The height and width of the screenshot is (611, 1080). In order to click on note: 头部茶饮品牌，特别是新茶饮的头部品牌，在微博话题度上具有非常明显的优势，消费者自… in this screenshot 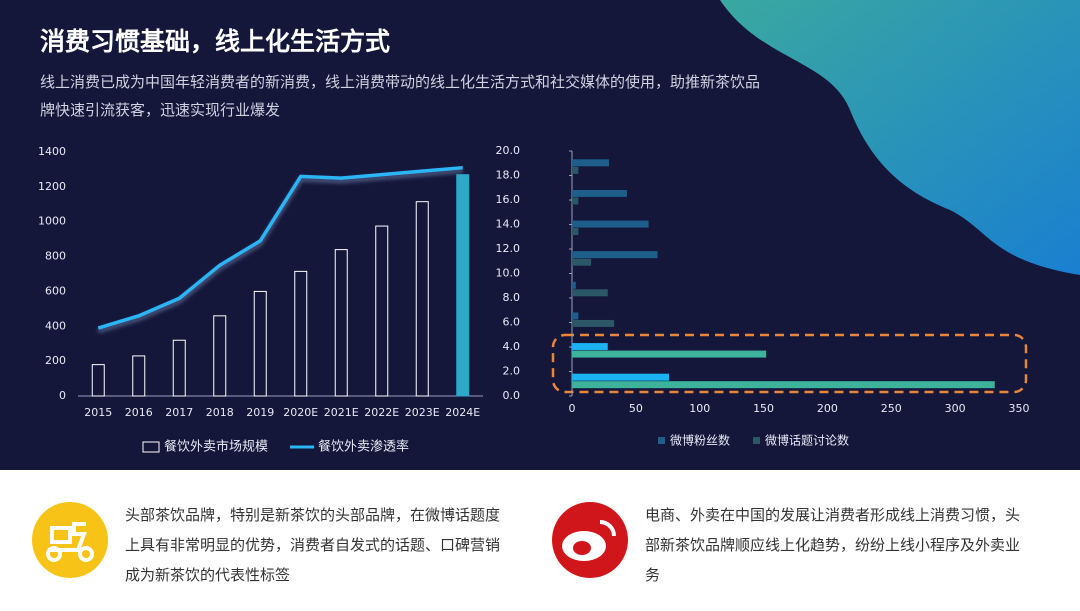, I will do `click(313, 545)`.